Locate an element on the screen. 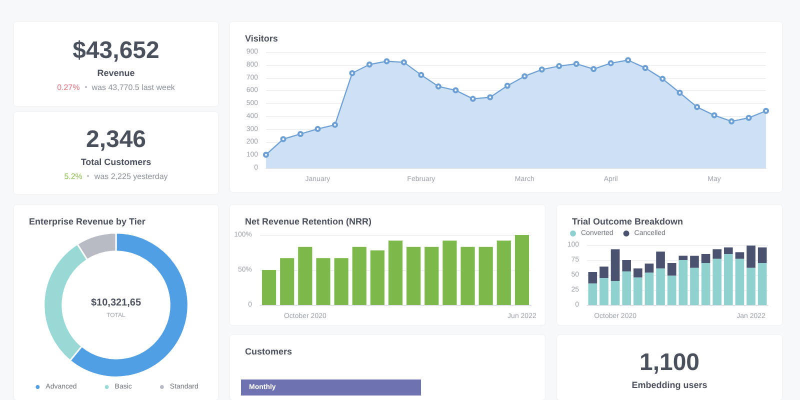  text: $43,652 is located at coordinates (116, 50).